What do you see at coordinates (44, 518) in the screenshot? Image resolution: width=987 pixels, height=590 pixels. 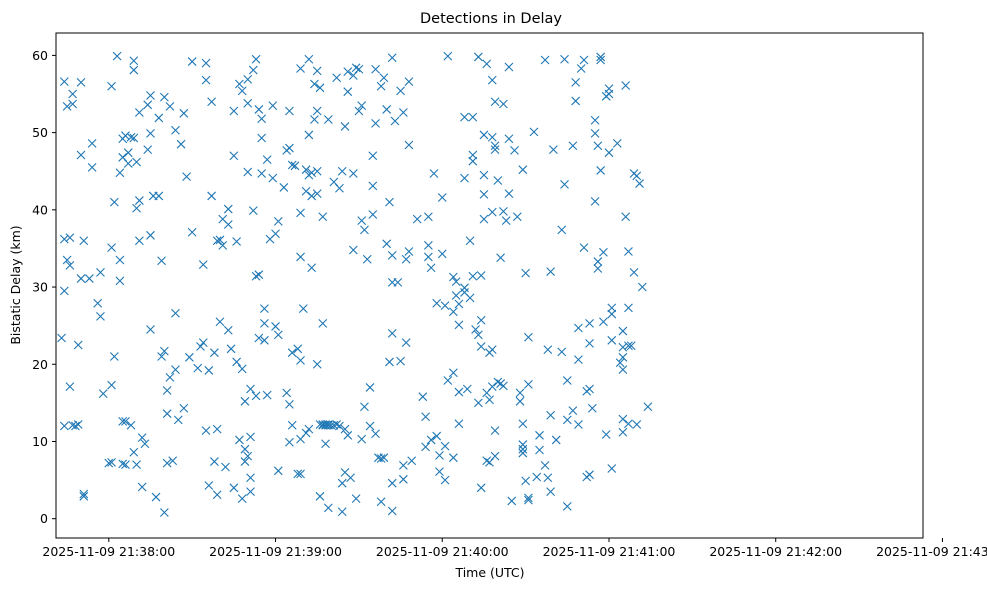 I see `y-tick-label: 0` at bounding box center [44, 518].